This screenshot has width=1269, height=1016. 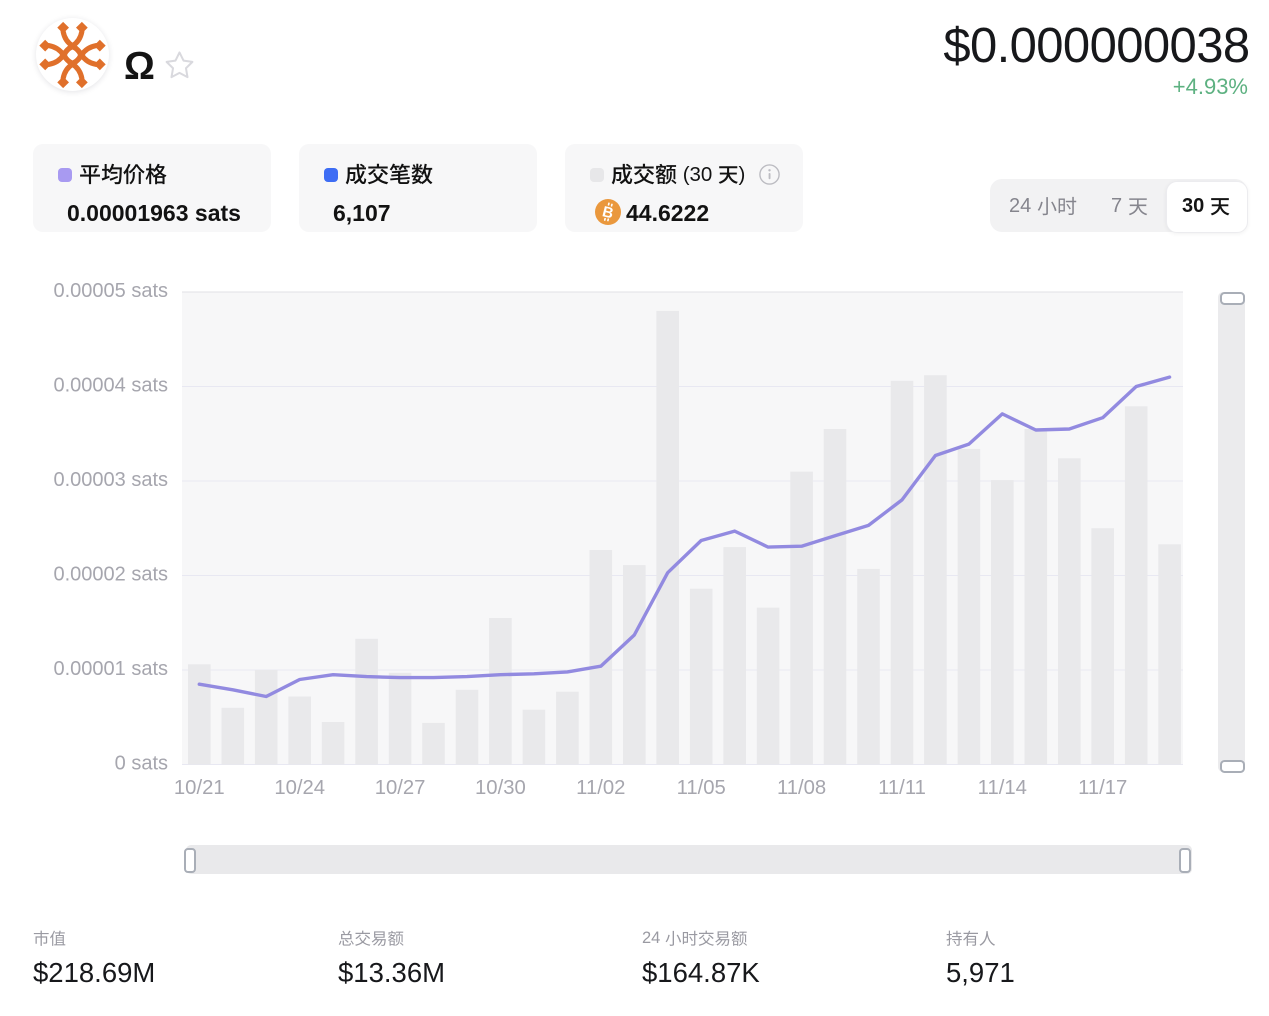 I want to click on svg-text: 10/21, so click(x=199, y=788).